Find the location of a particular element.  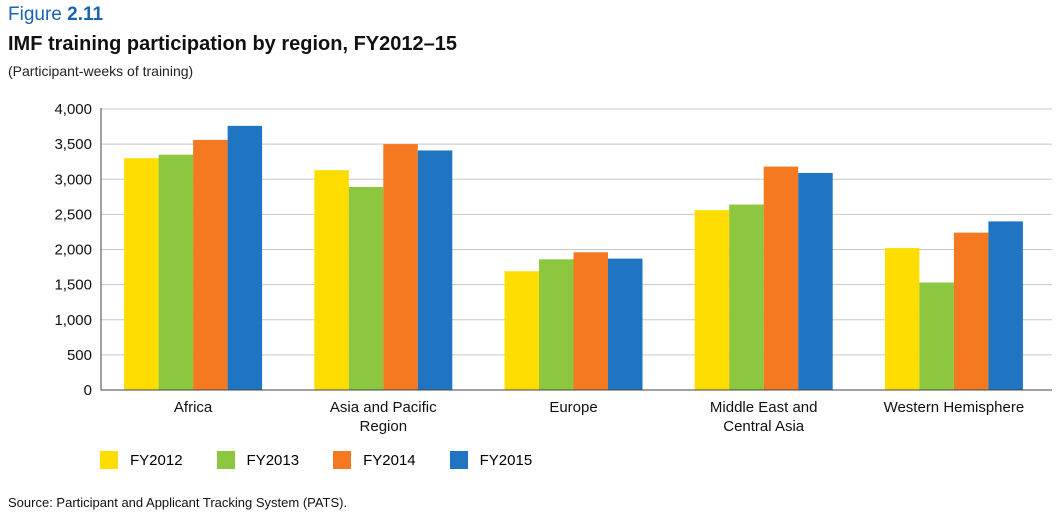

y-tick-label: 0 is located at coordinates (88, 390).